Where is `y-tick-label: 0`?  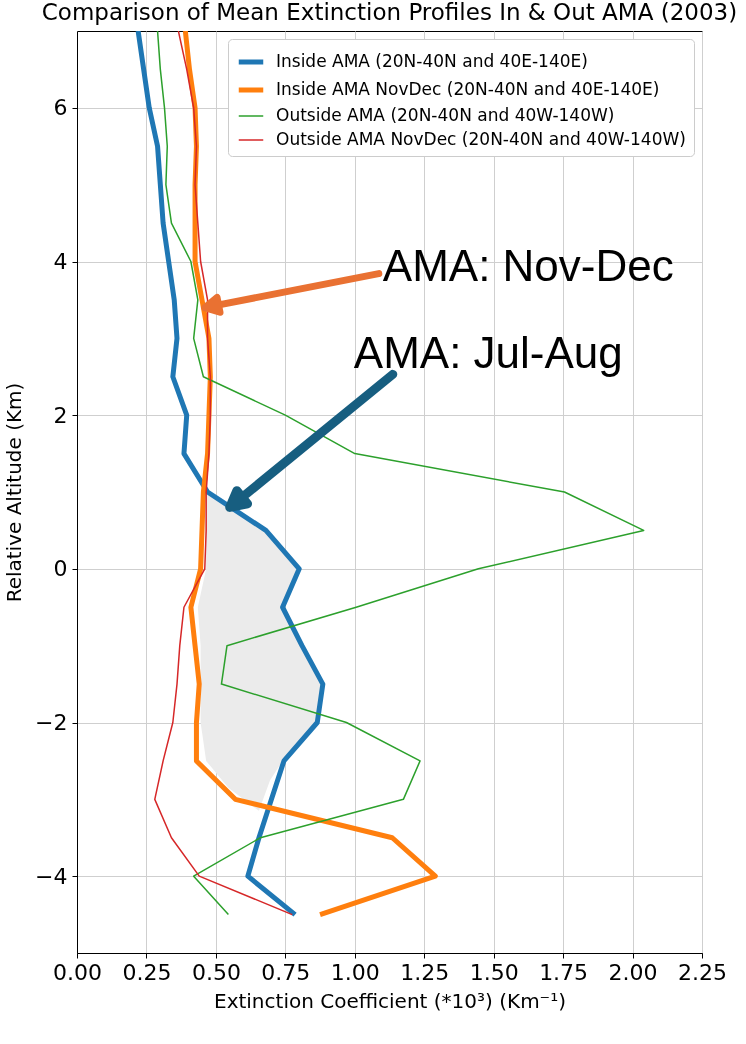
y-tick-label: 0 is located at coordinates (60, 569).